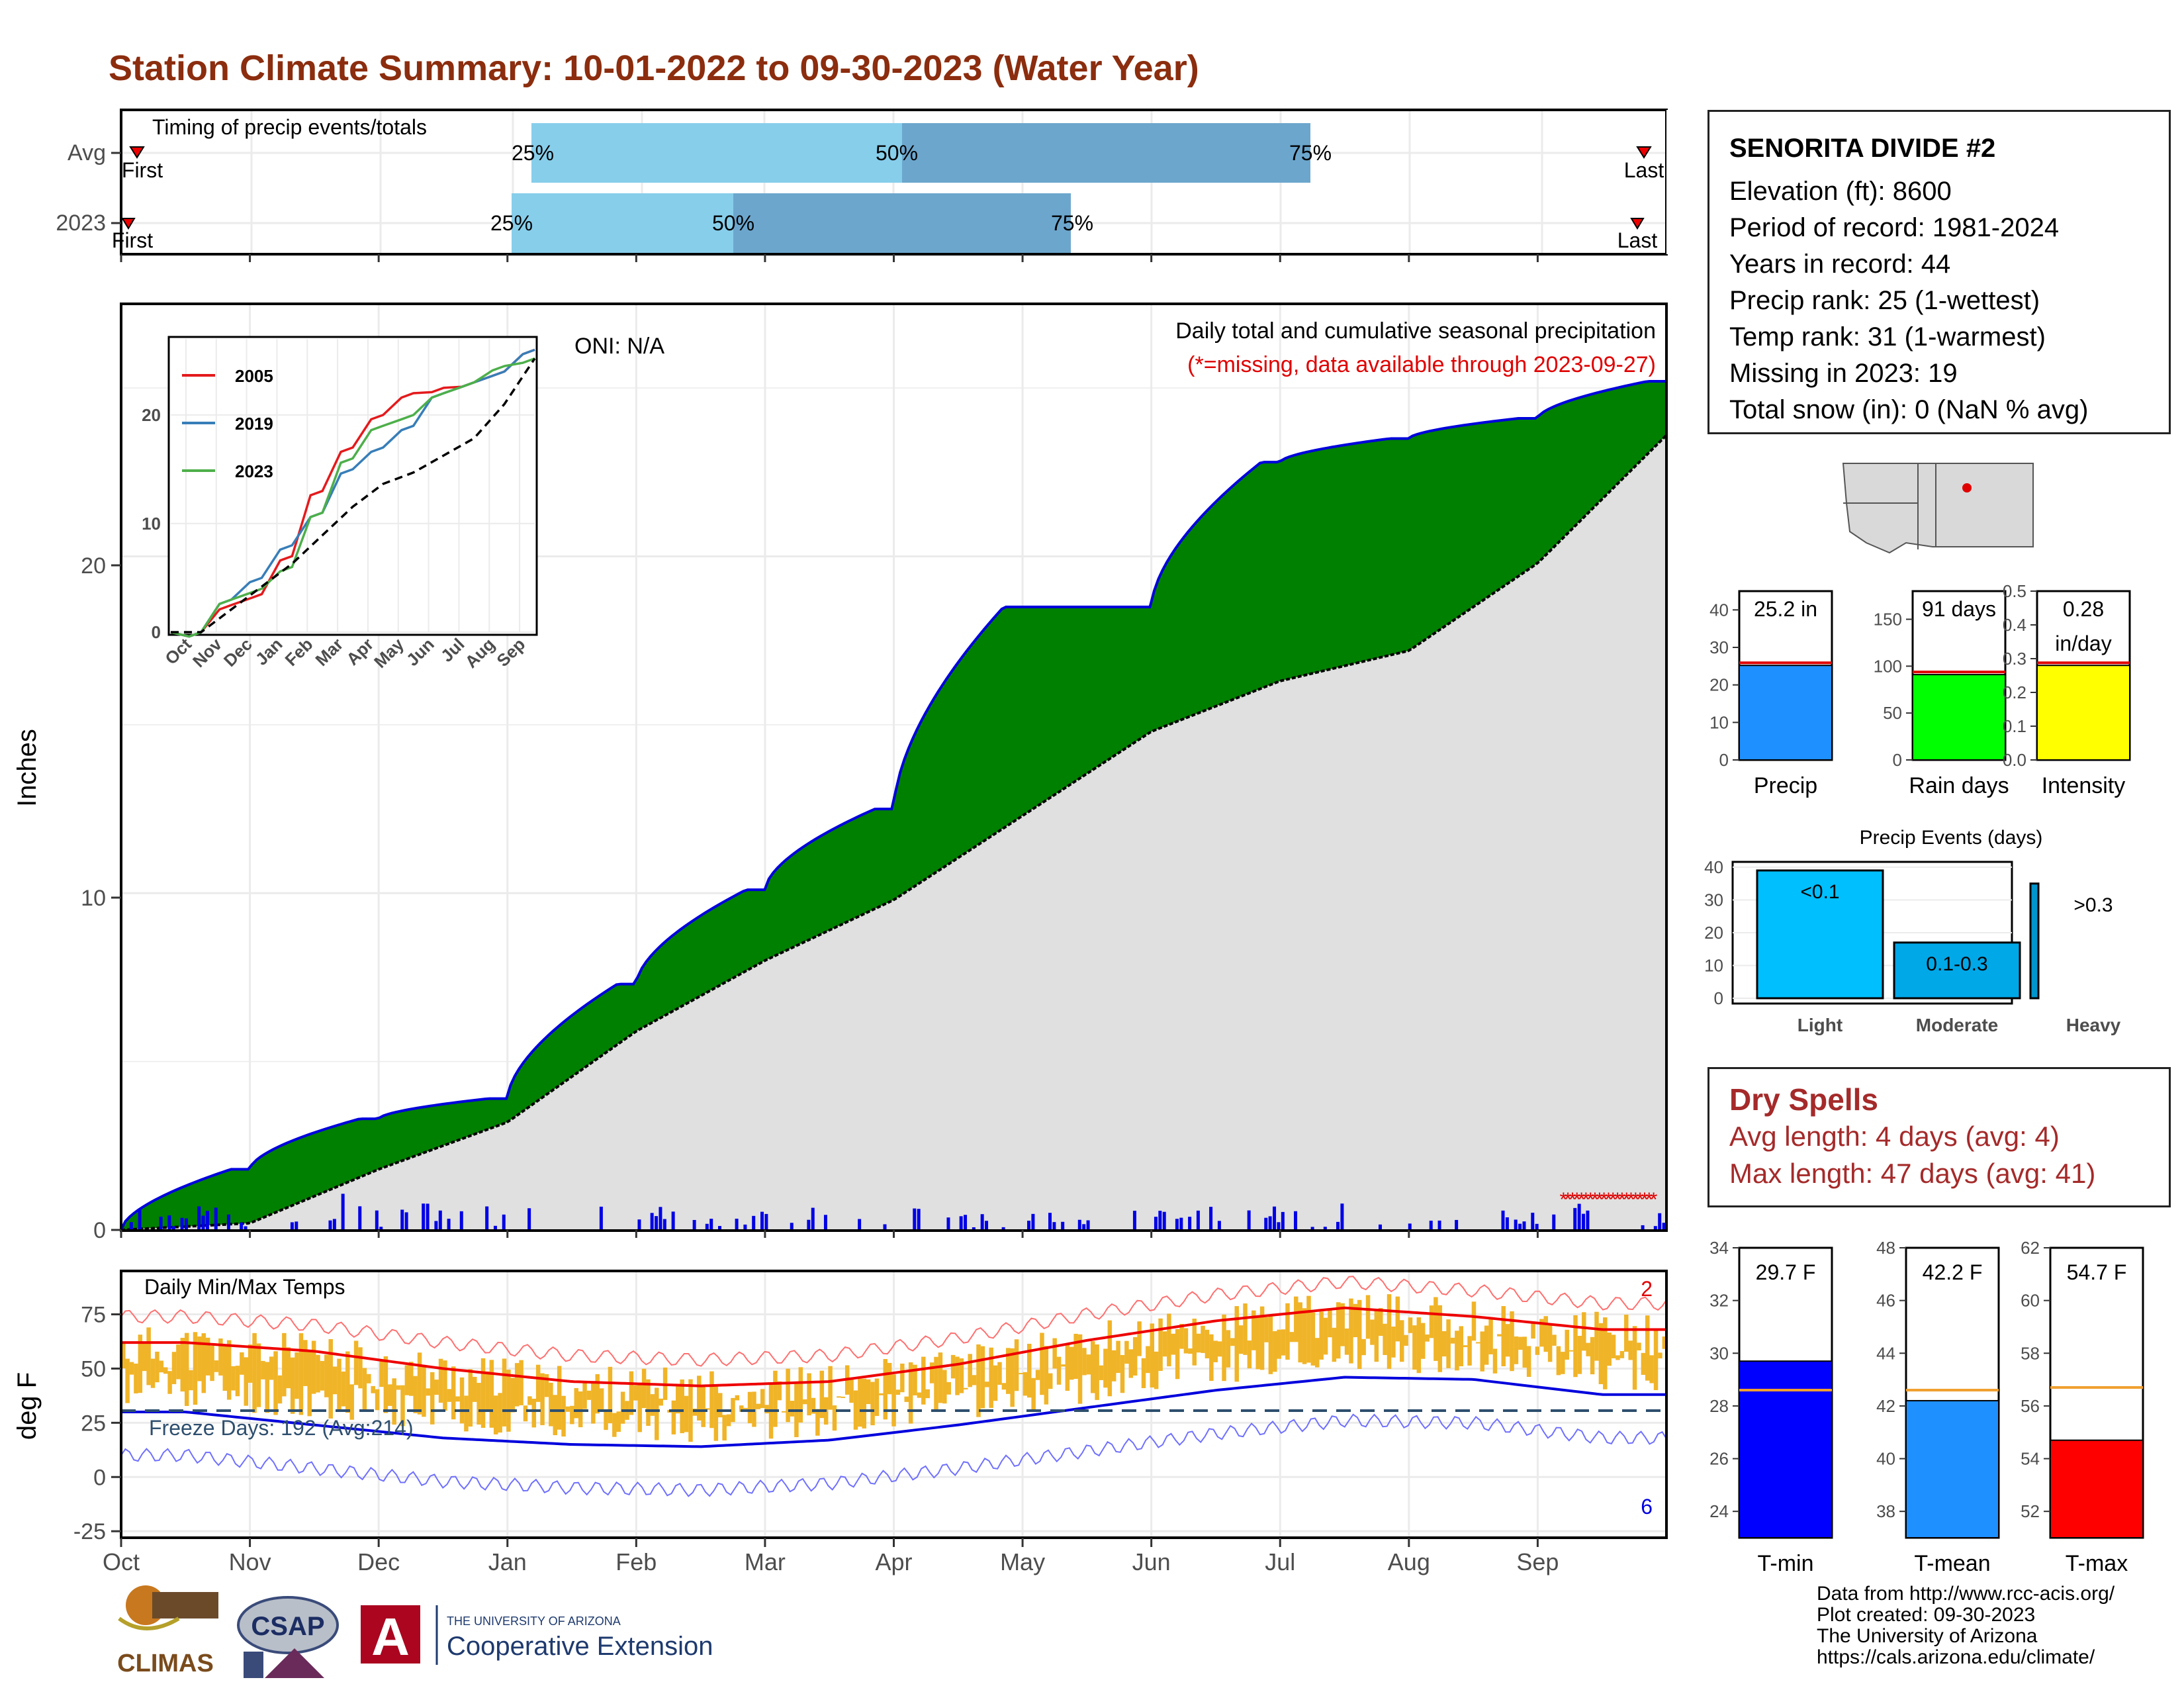 The height and width of the screenshot is (1688, 2184). Describe the element at coordinates (93, 1315) in the screenshot. I see `temp-y-tick: 75` at that location.